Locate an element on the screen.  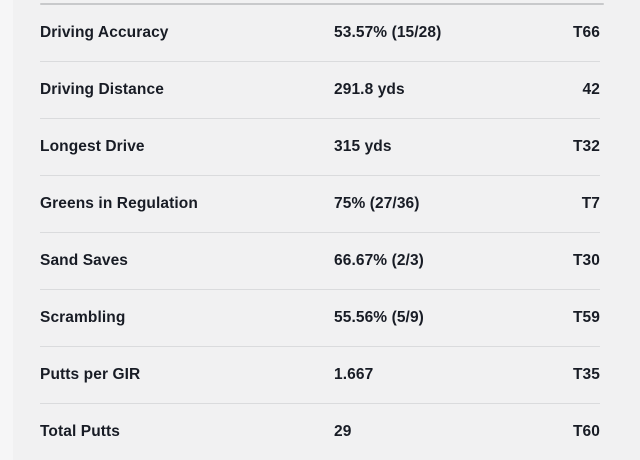
stat-value: 66.67% (2/3) is located at coordinates (379, 260).